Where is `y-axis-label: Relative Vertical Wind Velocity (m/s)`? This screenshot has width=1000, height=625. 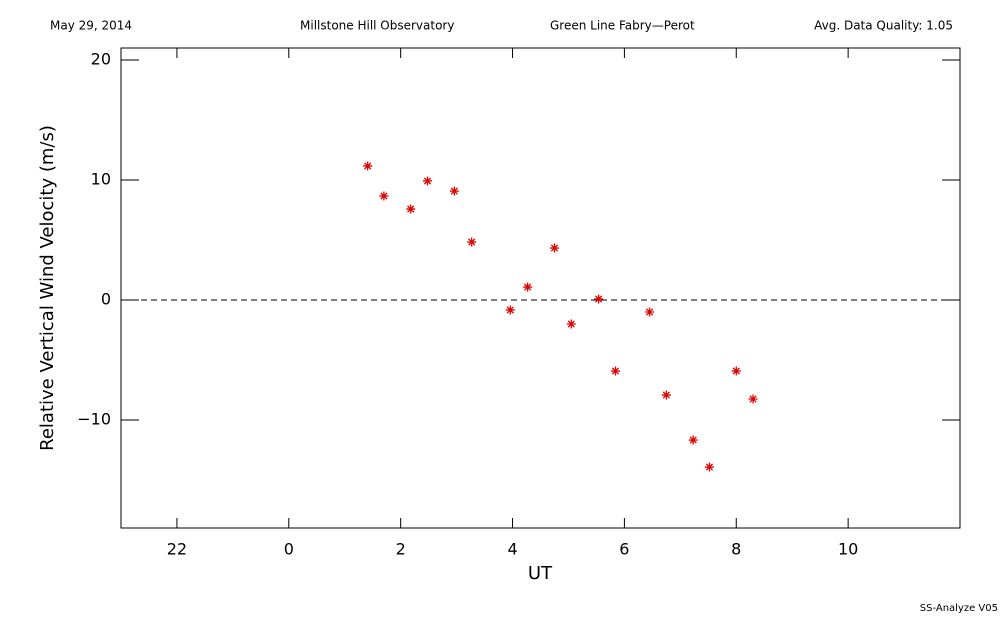
y-axis-label: Relative Vertical Wind Velocity (m/s) is located at coordinates (47, 288).